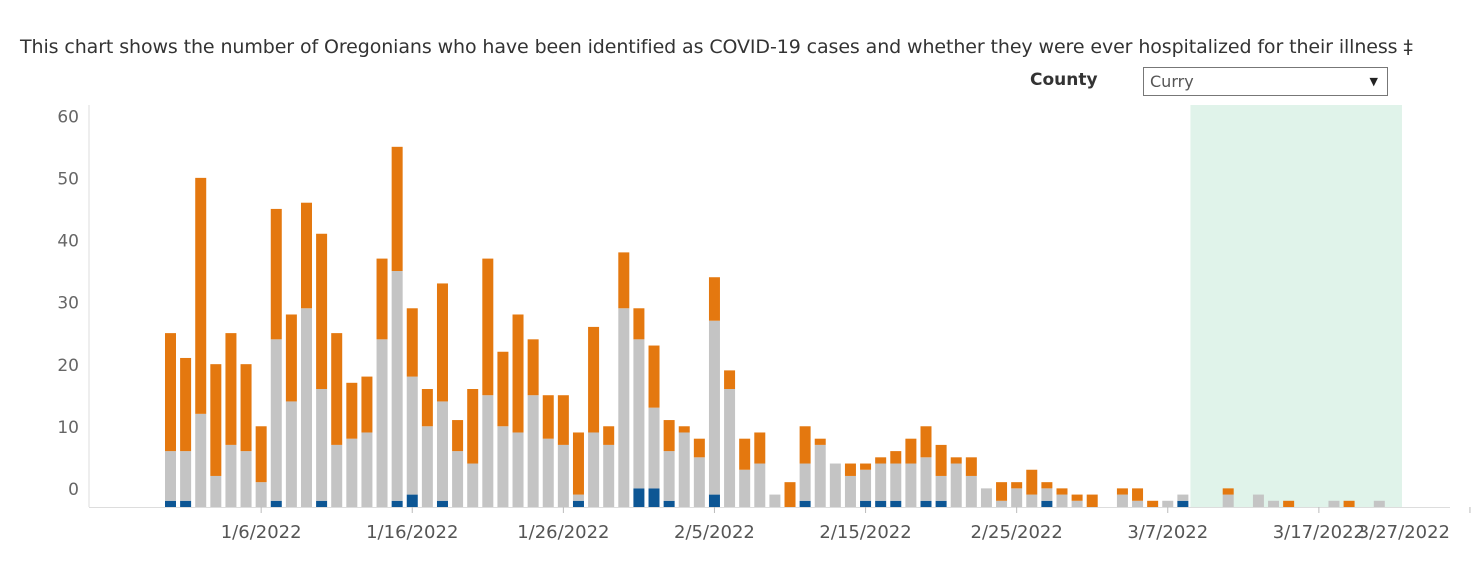  What do you see at coordinates (1265, 81) in the screenshot?
I see `county-select: Curry ▼` at bounding box center [1265, 81].